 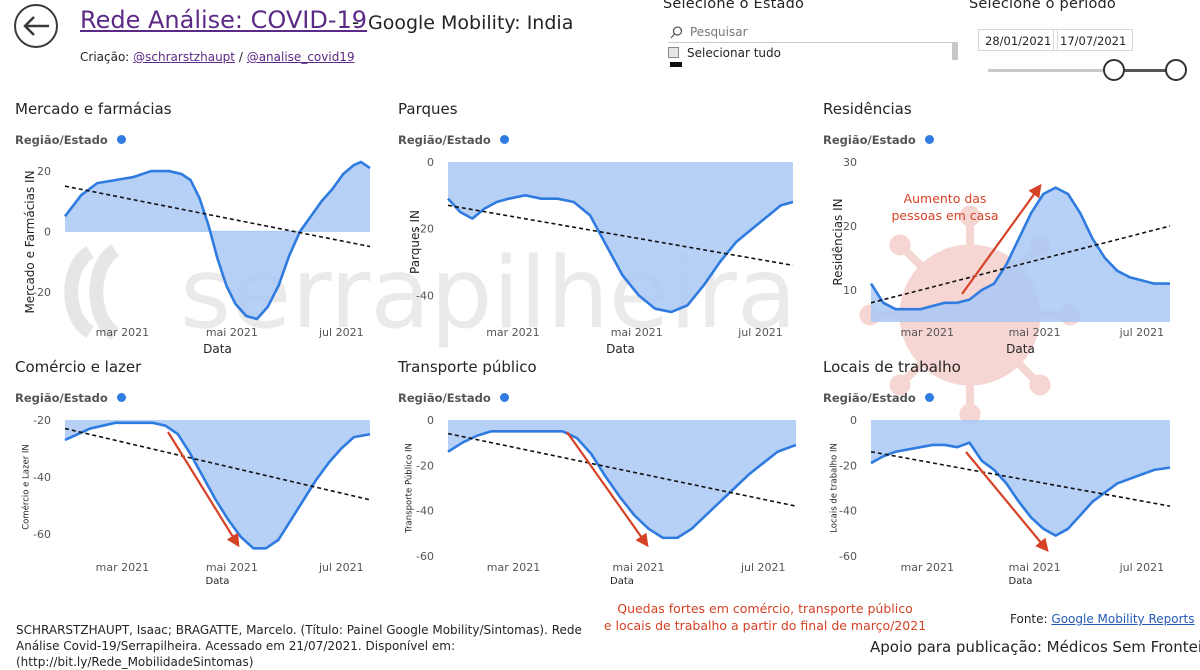 What do you see at coordinates (224, 20) in the screenshot?
I see `dashboard-title-link: Rede Análise: COVID-19` at bounding box center [224, 20].